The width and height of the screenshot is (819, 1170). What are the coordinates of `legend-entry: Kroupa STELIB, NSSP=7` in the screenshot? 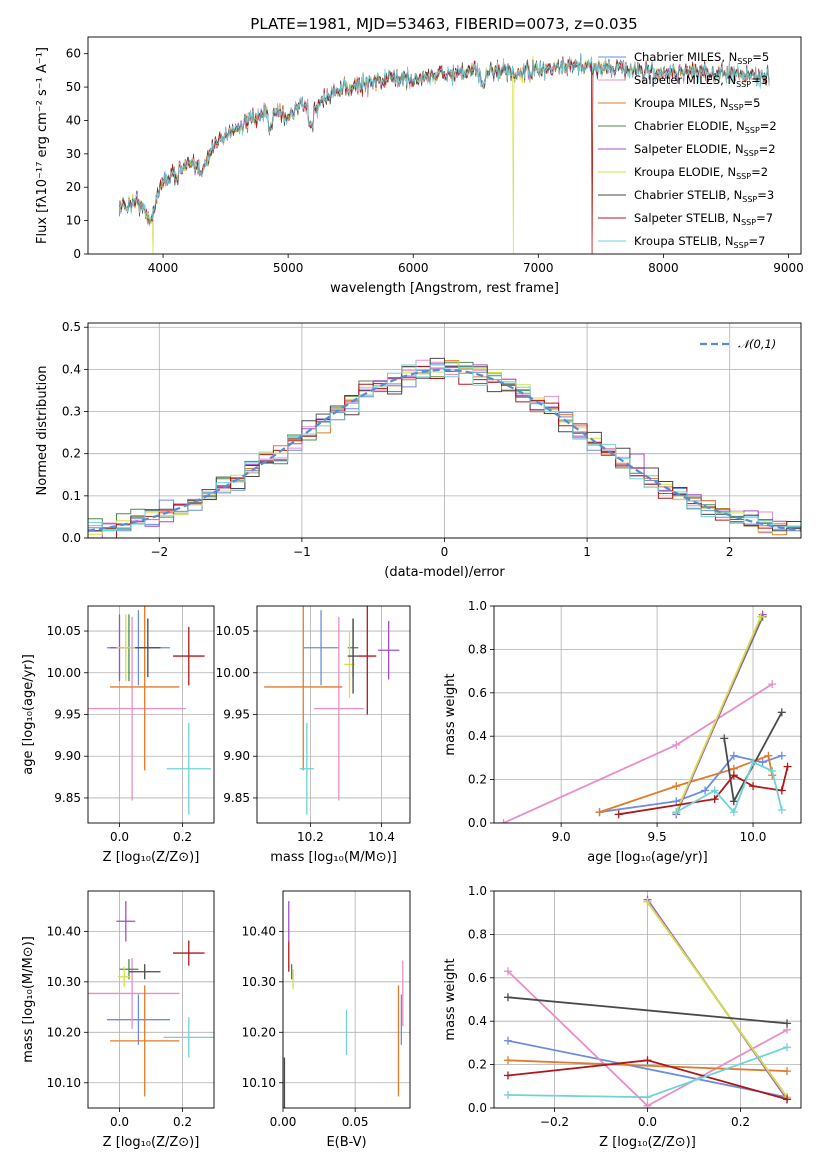 It's located at (699, 242).